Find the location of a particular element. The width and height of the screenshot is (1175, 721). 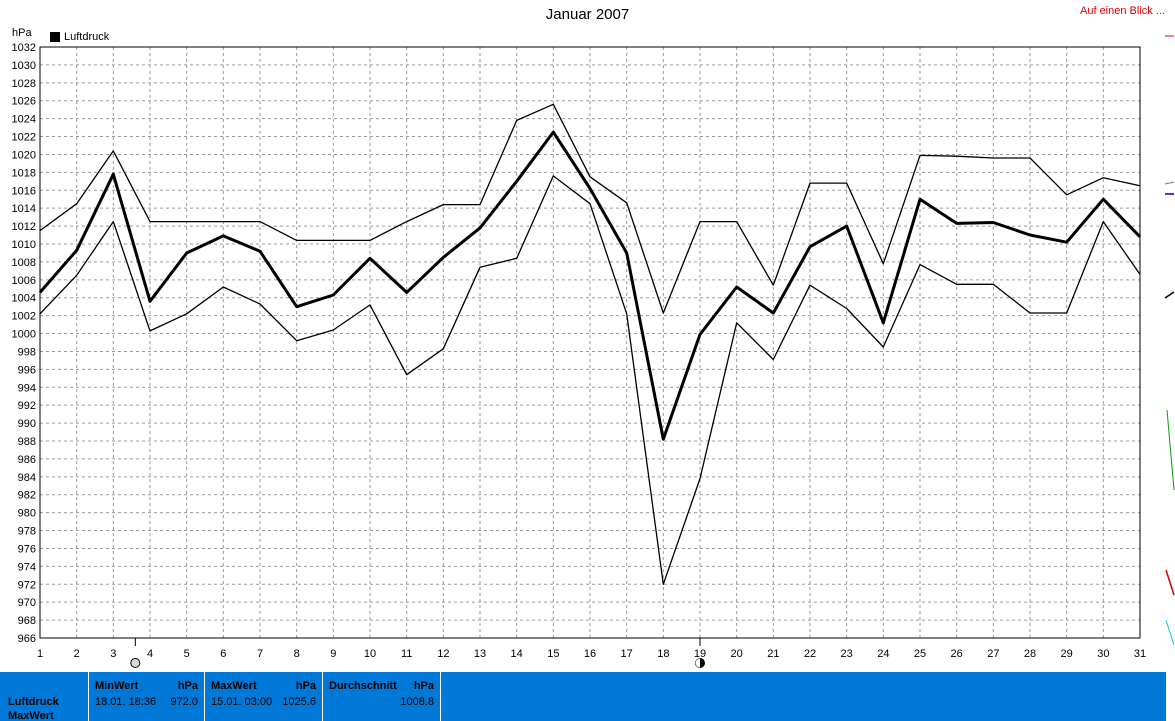

max-value-cell: MaxWert hPa 15.01. 03:00 1025.6 is located at coordinates (264, 696).